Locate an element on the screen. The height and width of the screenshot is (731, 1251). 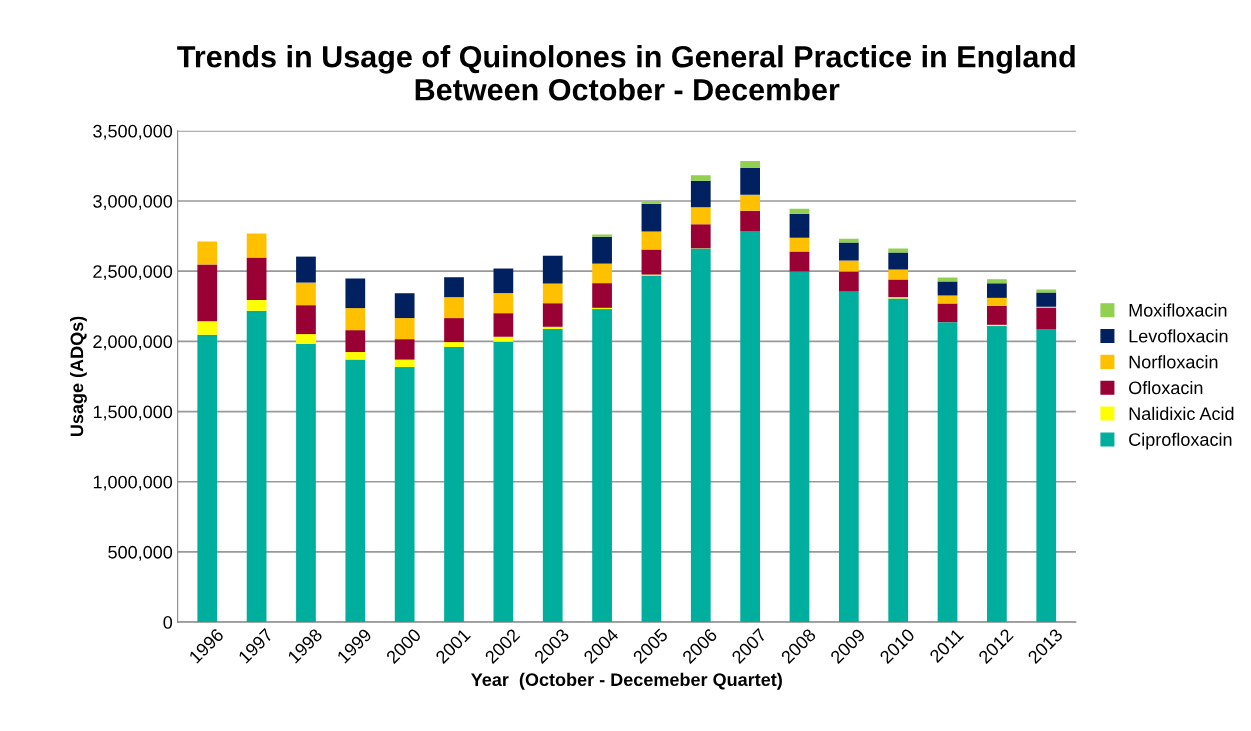
y-tick-label: 3,500,000 is located at coordinates (133, 132).